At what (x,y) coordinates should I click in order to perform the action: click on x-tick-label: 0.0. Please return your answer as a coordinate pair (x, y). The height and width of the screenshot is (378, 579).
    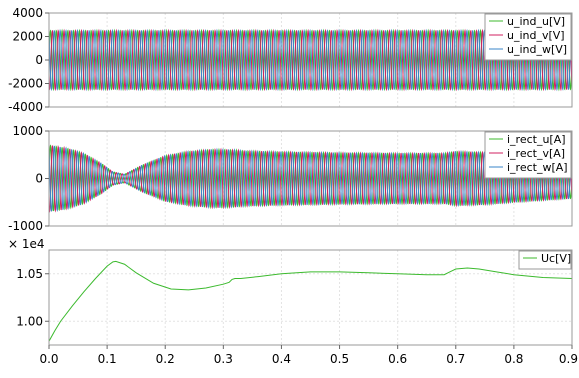
    Looking at the image, I should click on (48, 359).